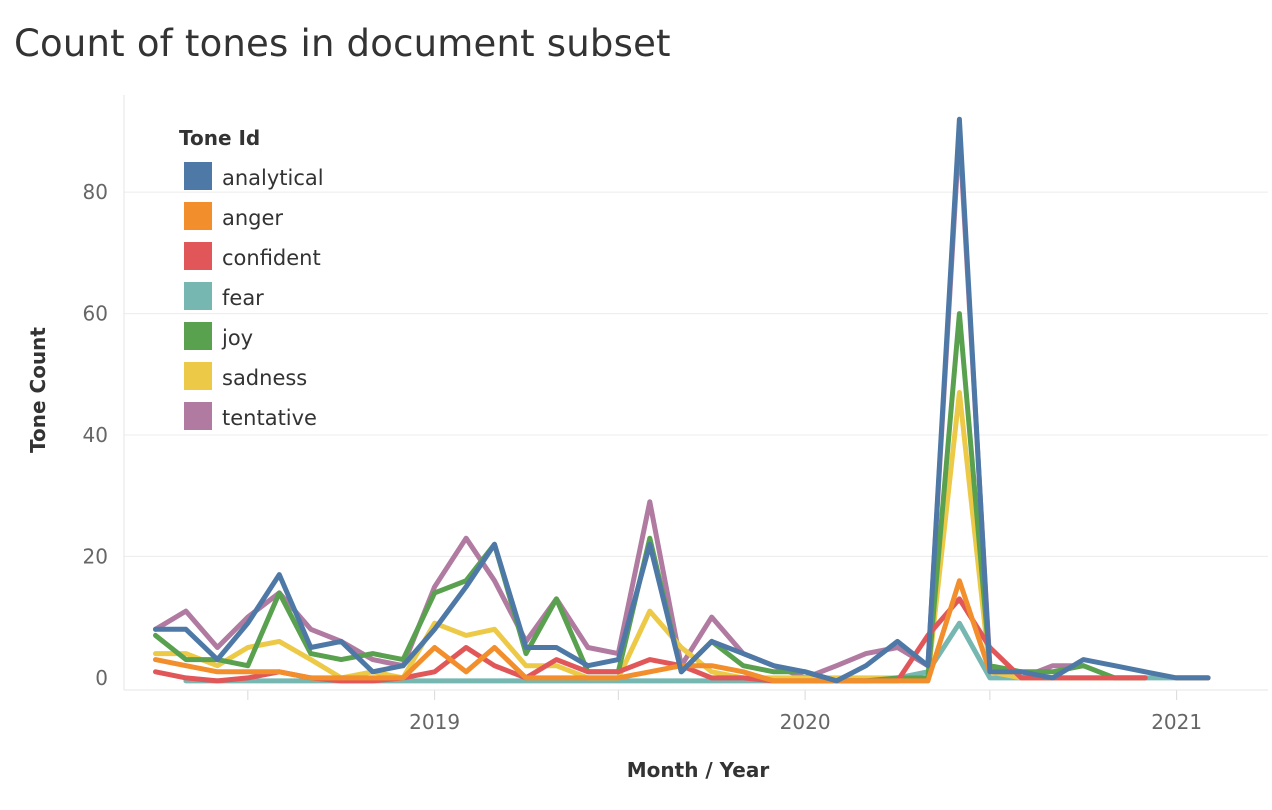  What do you see at coordinates (219, 138) in the screenshot?
I see `legend-title: Tone Id` at bounding box center [219, 138].